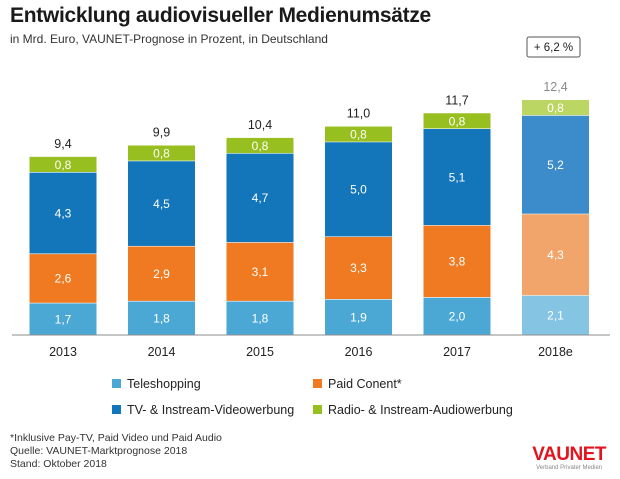 This screenshot has height=479, width=620. I want to click on x-tick-label-2015: 2015, so click(260, 352).